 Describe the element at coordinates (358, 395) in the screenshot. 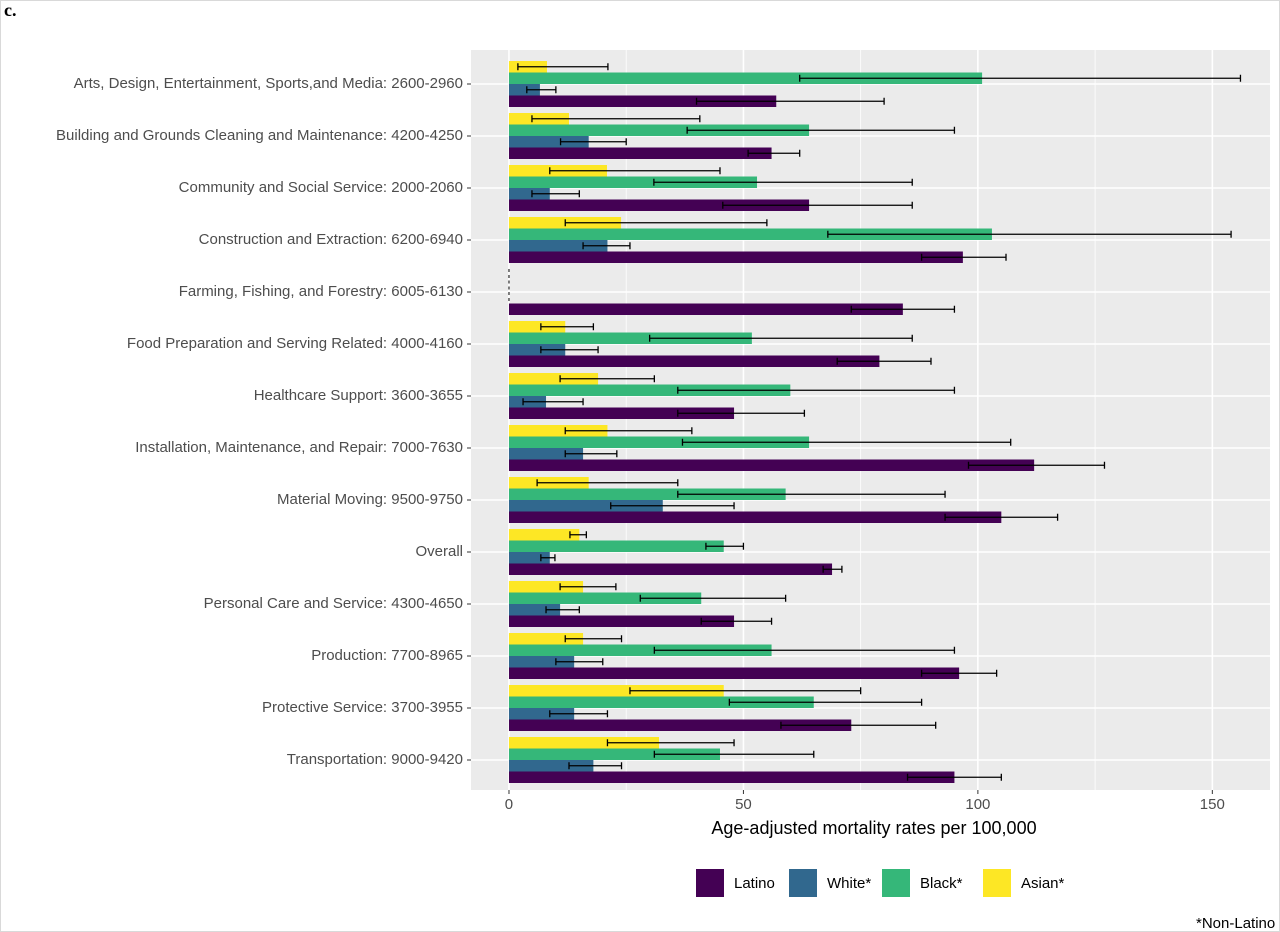

I see `y-tick-label: Healthcare Support: 3600-3655` at that location.